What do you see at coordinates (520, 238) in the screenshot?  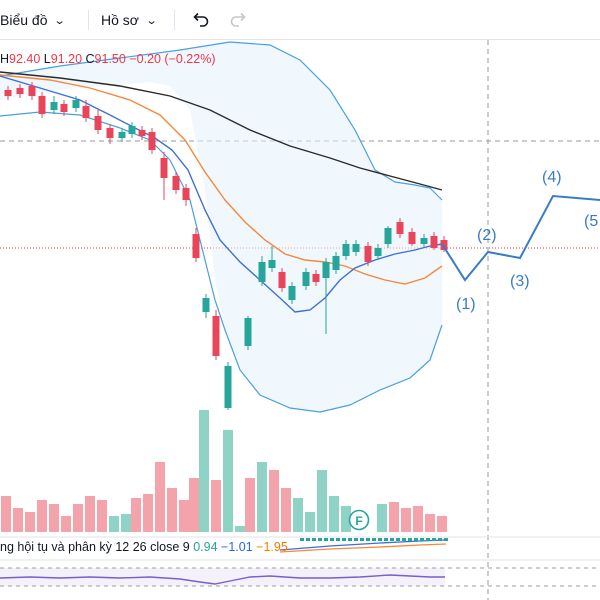 I see `elliott-wave-projection-line` at bounding box center [520, 238].